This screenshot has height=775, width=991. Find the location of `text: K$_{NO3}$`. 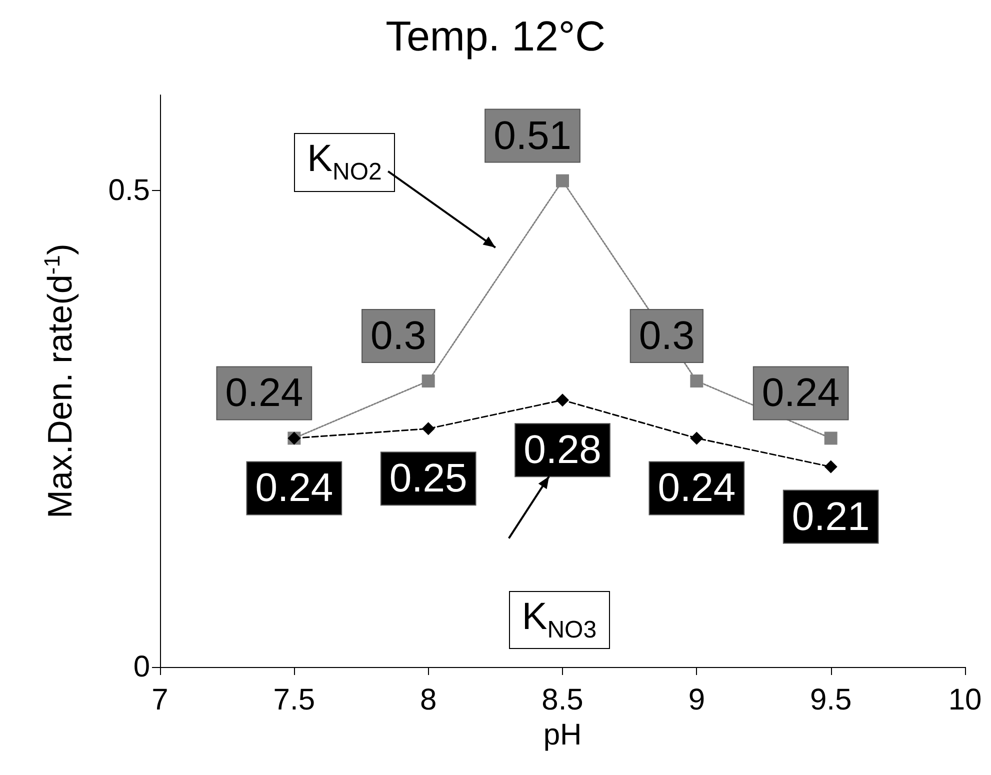

text: K$_{NO3}$ is located at coordinates (559, 620).